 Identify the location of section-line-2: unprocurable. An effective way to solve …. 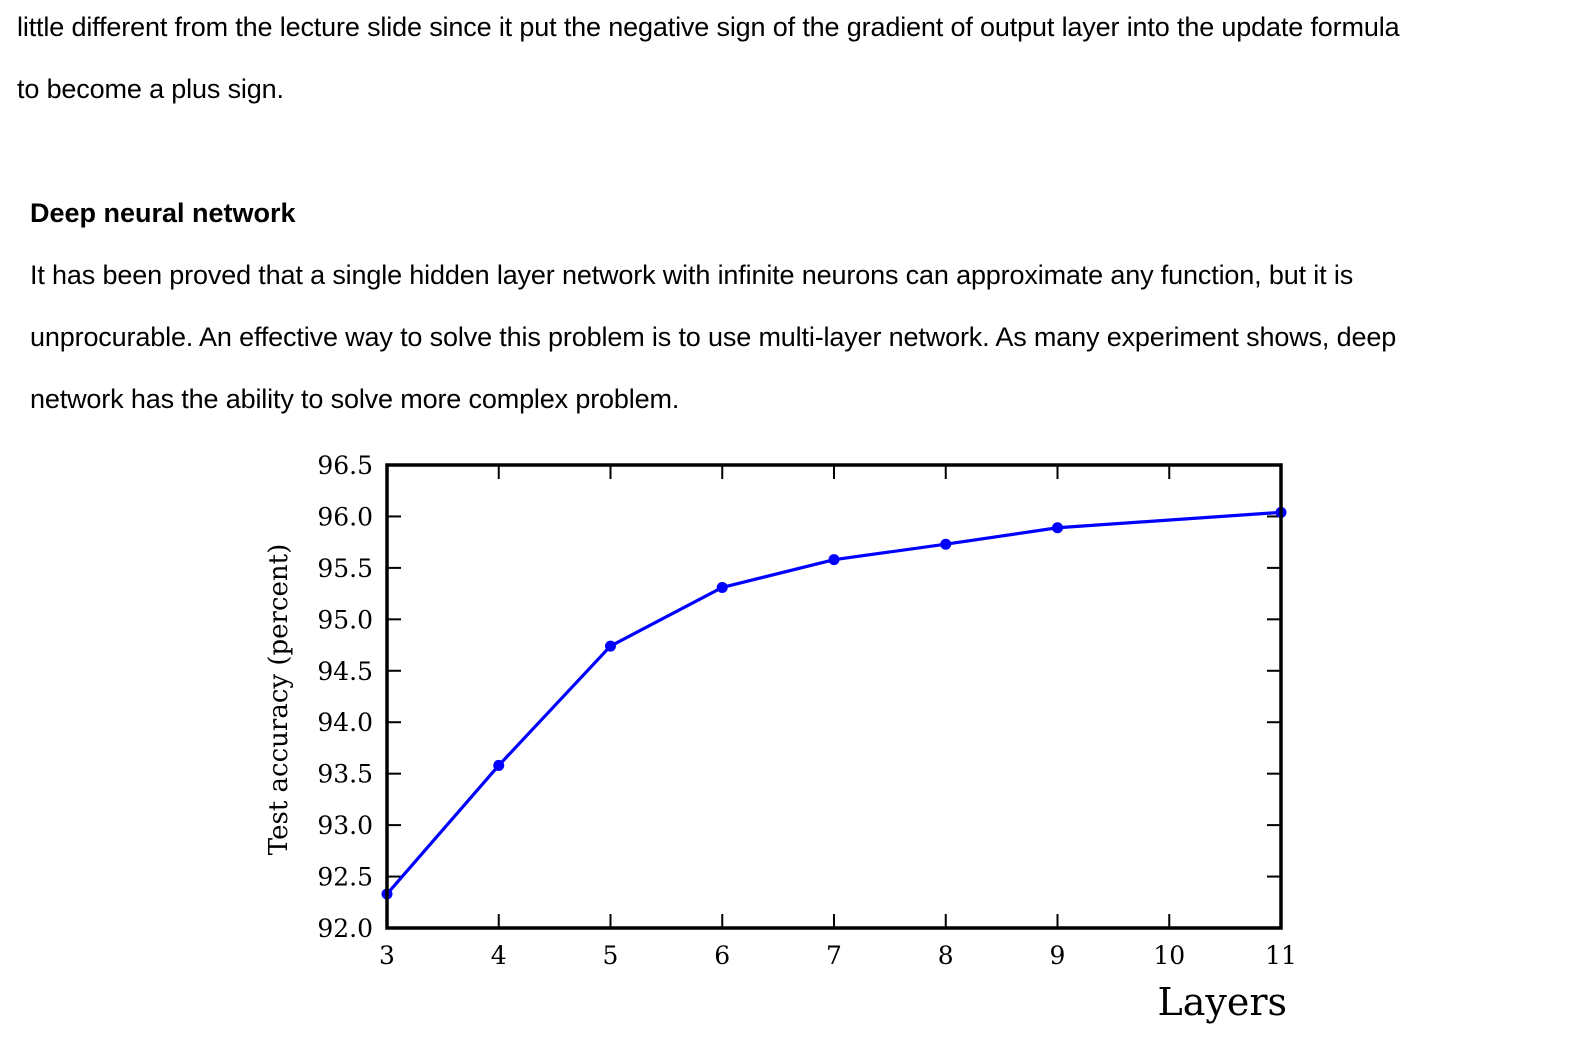
(713, 337).